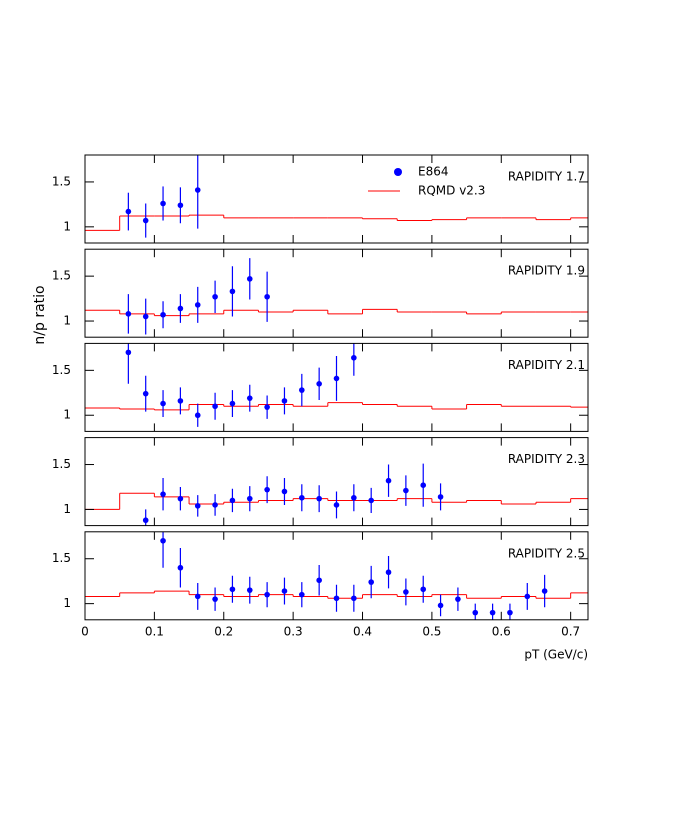 This screenshot has height=830, width=692. What do you see at coordinates (293, 631) in the screenshot?
I see `x-tick-label: 0.3` at bounding box center [293, 631].